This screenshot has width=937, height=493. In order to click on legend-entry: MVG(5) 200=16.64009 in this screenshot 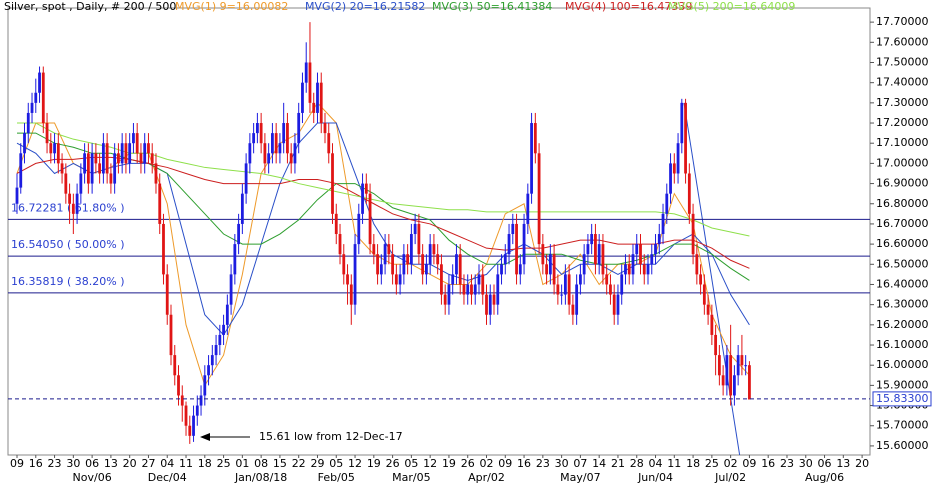, I will do `click(731, 6)`.